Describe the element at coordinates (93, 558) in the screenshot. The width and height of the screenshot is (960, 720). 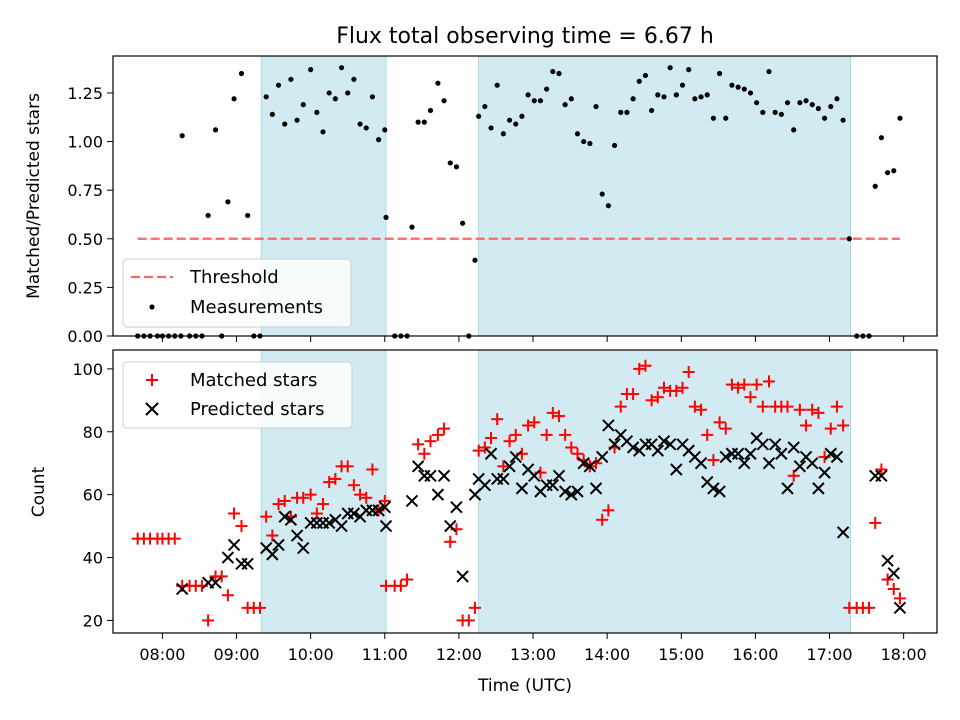
I see `y-tick-label: 40` at that location.